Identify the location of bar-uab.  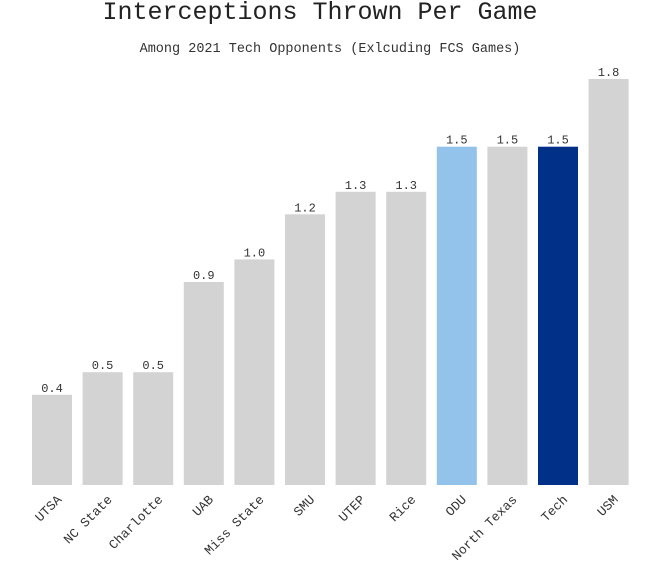
(203, 383).